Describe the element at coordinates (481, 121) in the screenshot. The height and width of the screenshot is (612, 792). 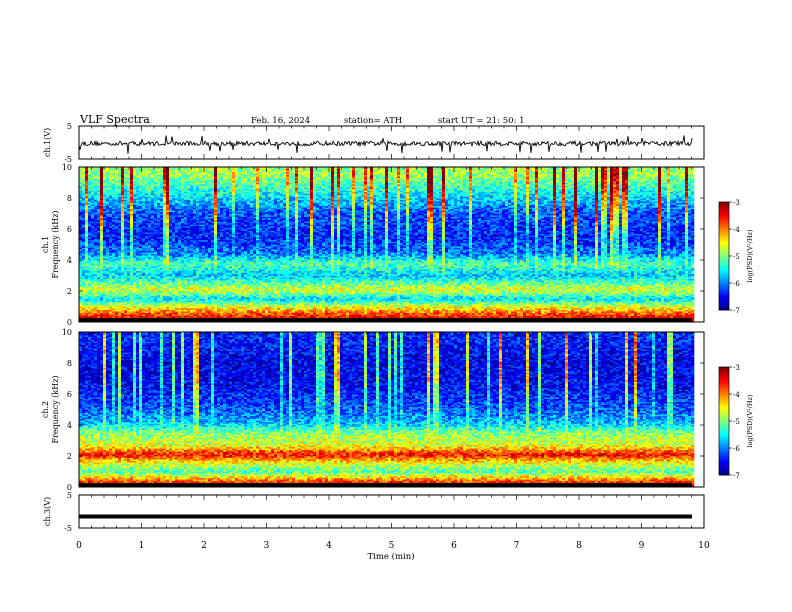
I see `start-time-label: start UT = 21: 50: 1` at that location.